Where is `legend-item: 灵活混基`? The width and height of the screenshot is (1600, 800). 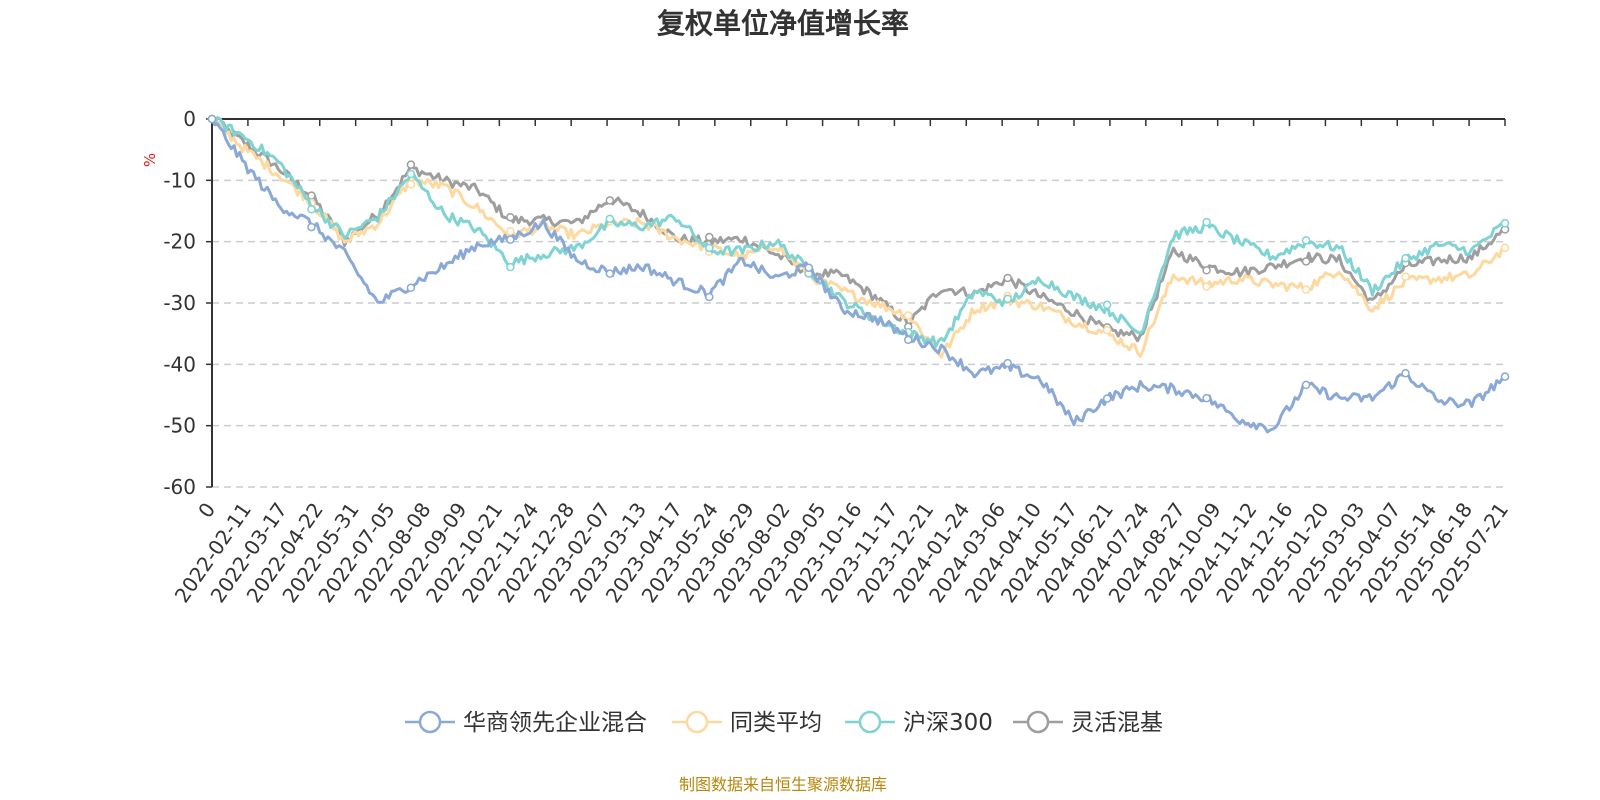
legend-item: 灵活混基 is located at coordinates (1088, 723).